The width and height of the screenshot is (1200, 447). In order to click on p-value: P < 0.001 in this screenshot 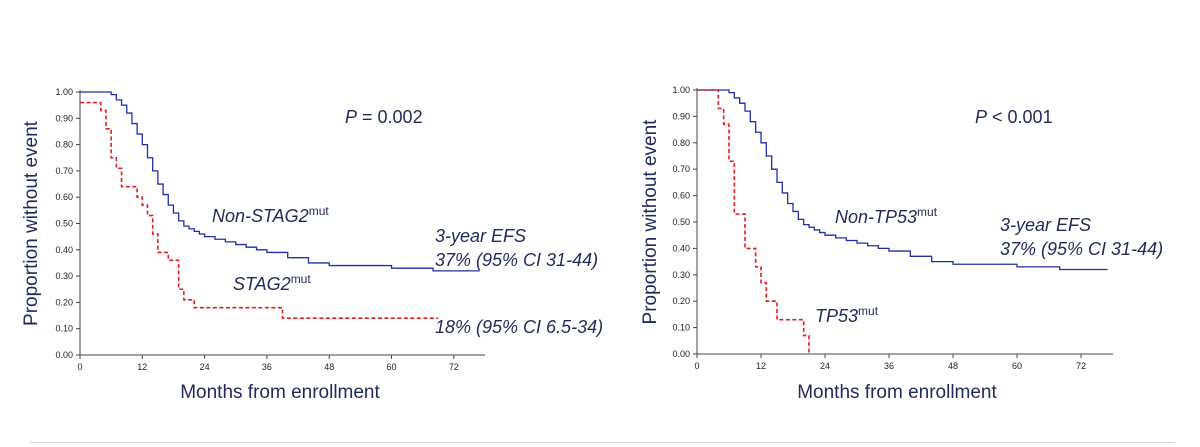, I will do `click(1014, 117)`.